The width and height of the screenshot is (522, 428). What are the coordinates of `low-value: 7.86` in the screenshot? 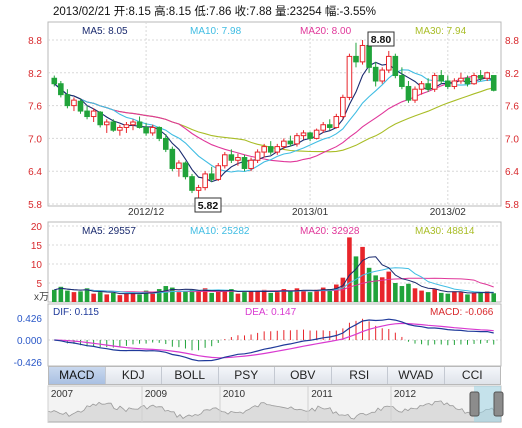 It's located at (220, 12).